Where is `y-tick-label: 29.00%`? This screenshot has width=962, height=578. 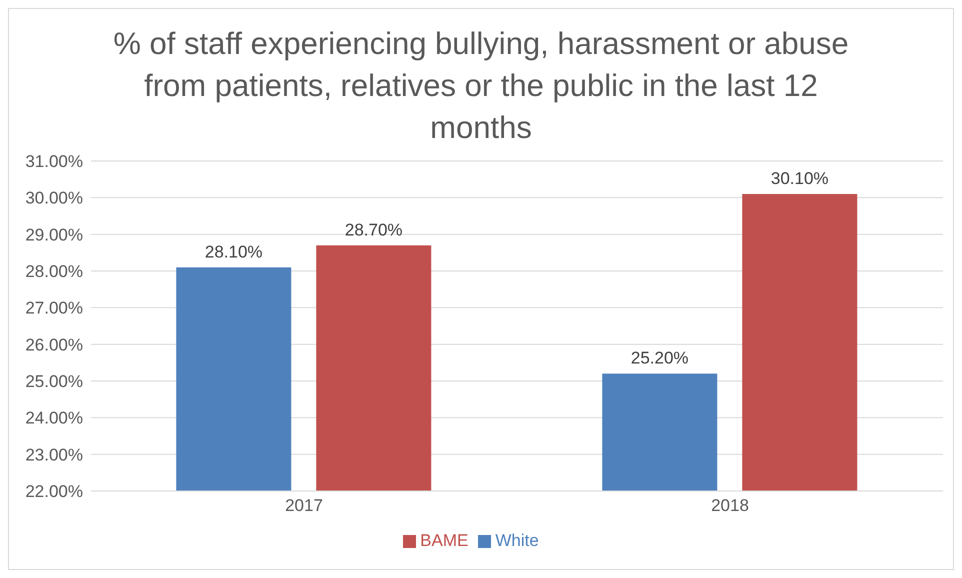
y-tick-label: 29.00% is located at coordinates (54, 234).